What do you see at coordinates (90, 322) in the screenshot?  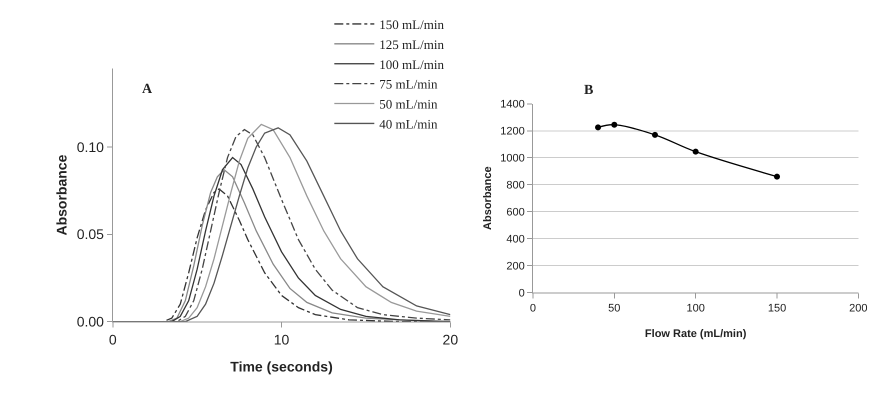 I see `y-tick-label: 0.00` at bounding box center [90, 322].